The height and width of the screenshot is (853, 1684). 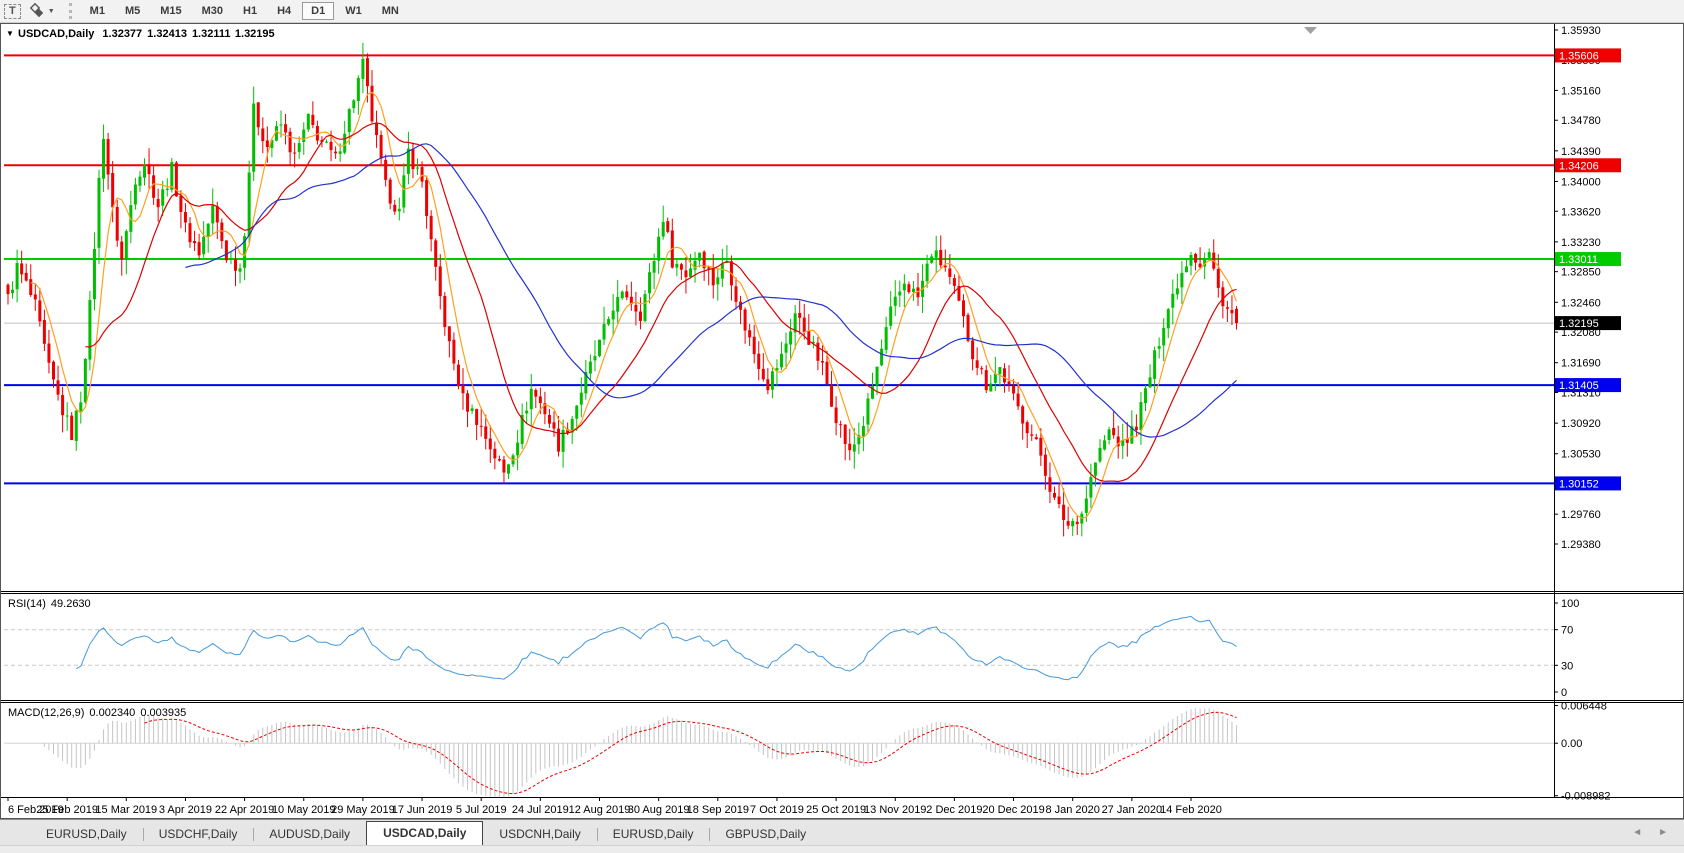 What do you see at coordinates (1581, 455) in the screenshot?
I see `svg-text: 1.30530` at bounding box center [1581, 455].